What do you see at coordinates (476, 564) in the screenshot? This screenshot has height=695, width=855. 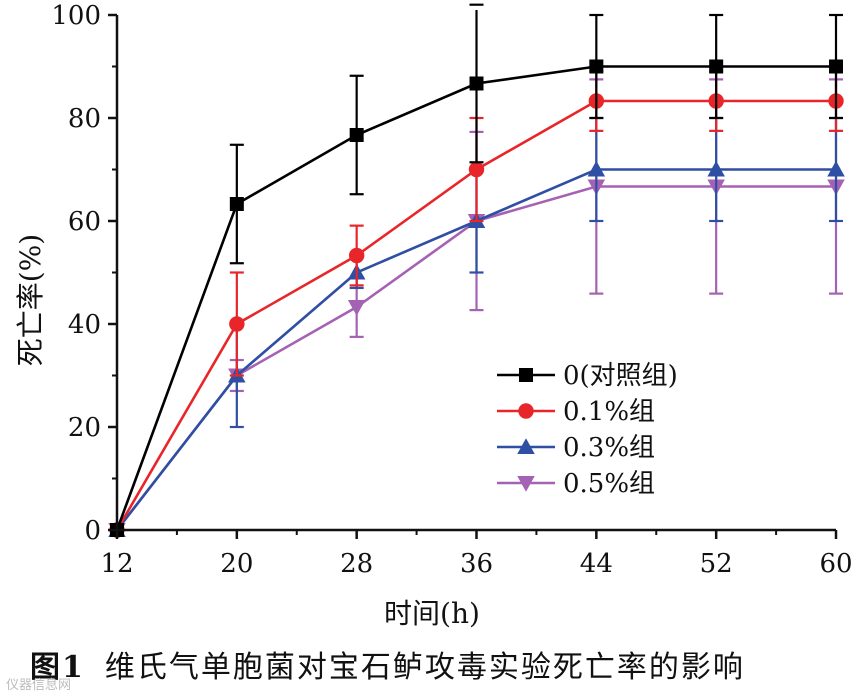 I see `x-tick-label: 36` at bounding box center [476, 564].